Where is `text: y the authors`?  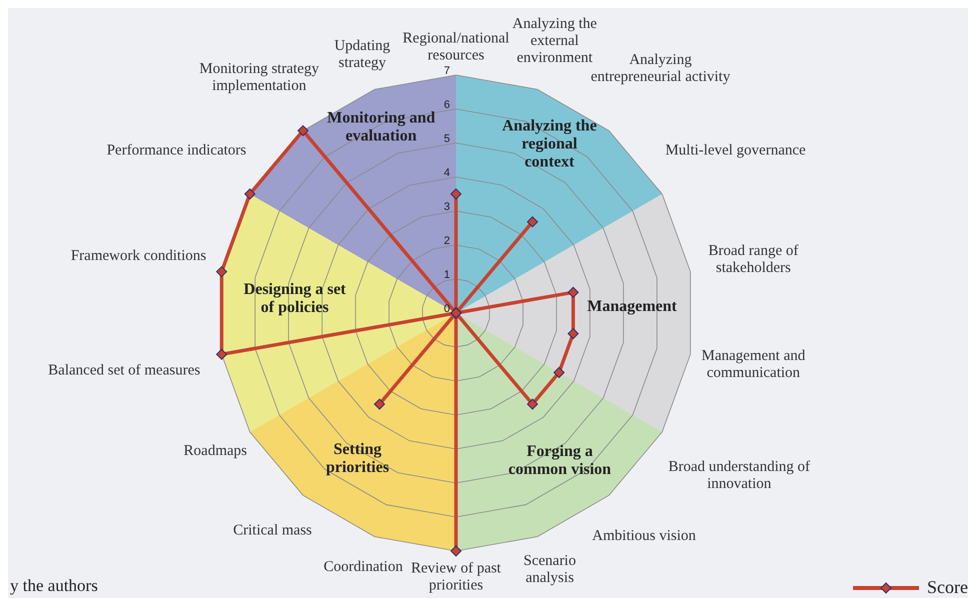
text: y the authors is located at coordinates (54, 586).